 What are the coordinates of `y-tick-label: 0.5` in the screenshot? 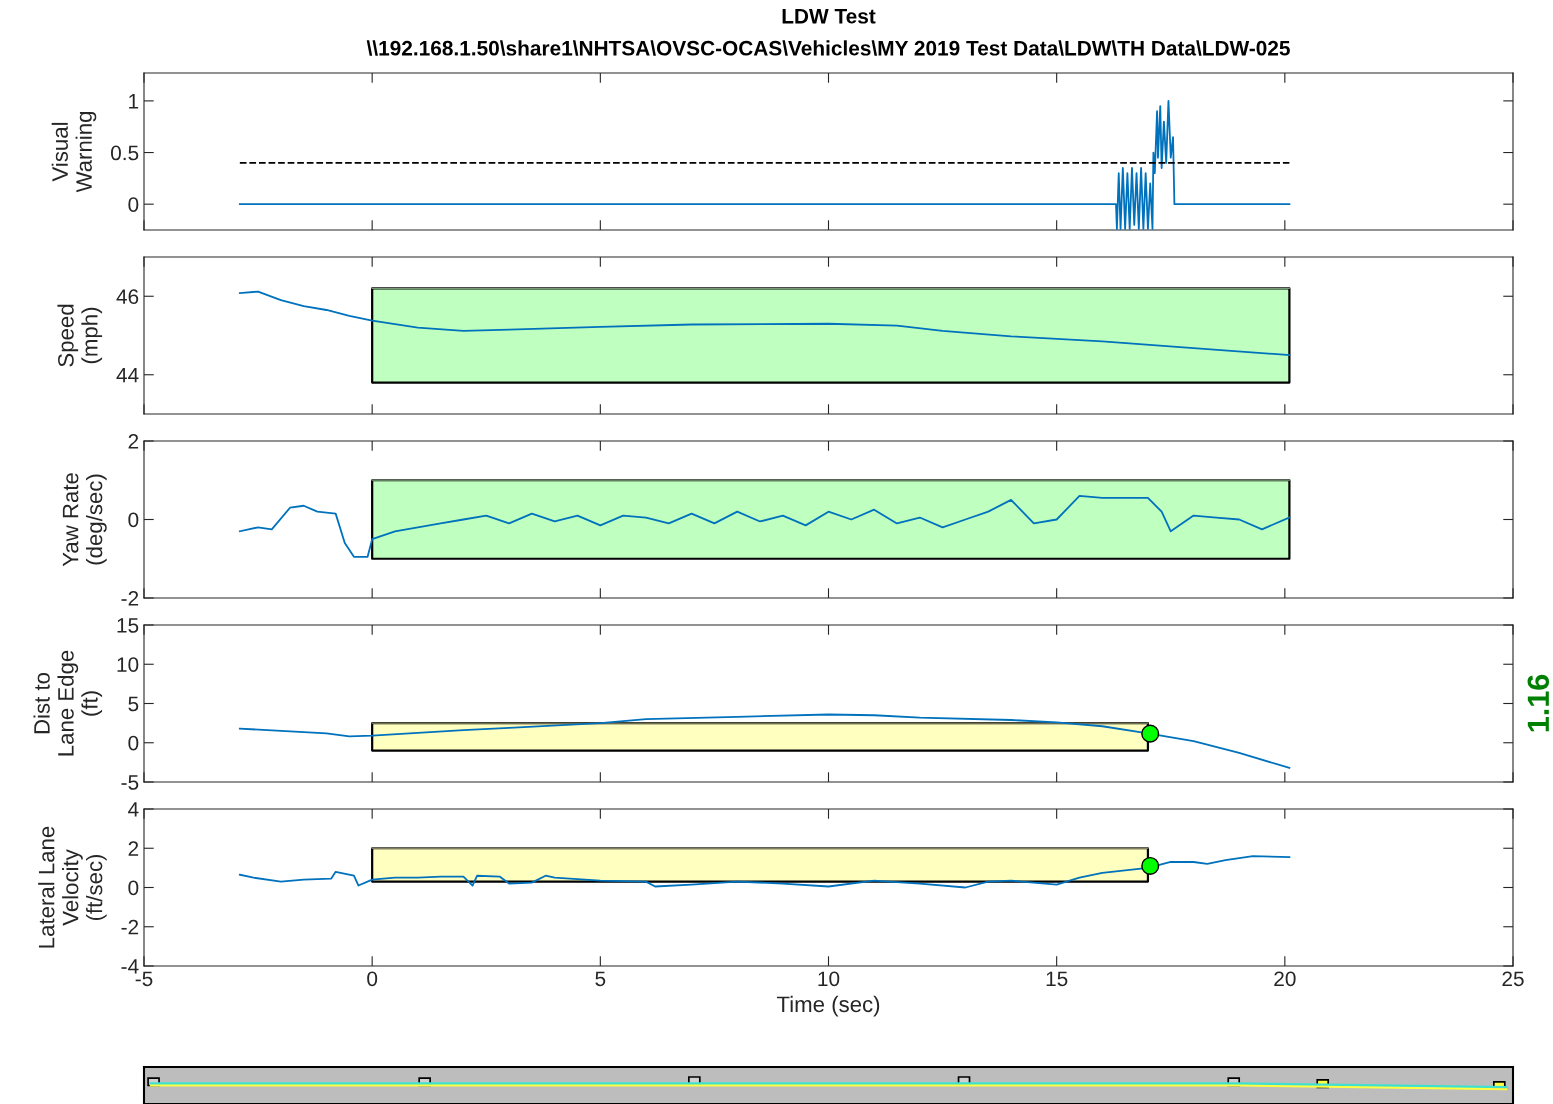 It's located at (124, 153).